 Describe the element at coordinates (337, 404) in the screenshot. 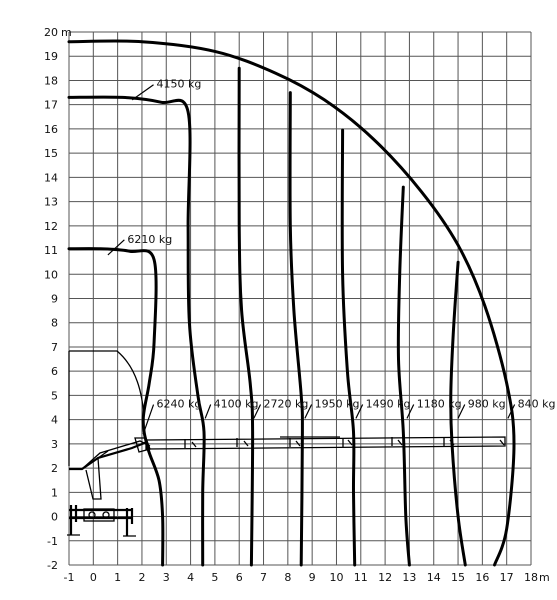

I see `load-label: 1950 kg` at that location.